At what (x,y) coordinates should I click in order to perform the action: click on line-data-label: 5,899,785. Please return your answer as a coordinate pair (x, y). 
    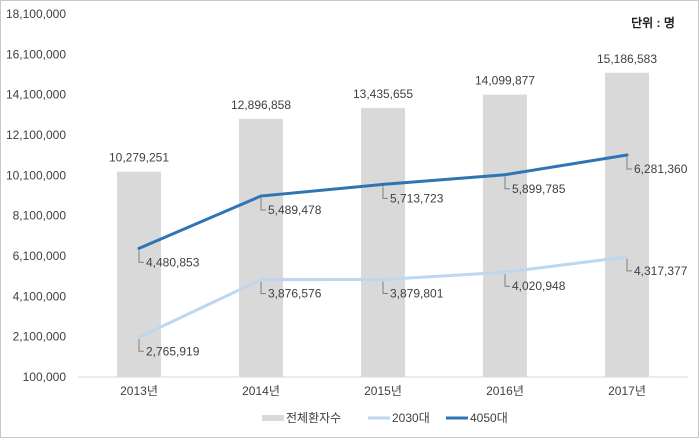
    Looking at the image, I should click on (539, 189).